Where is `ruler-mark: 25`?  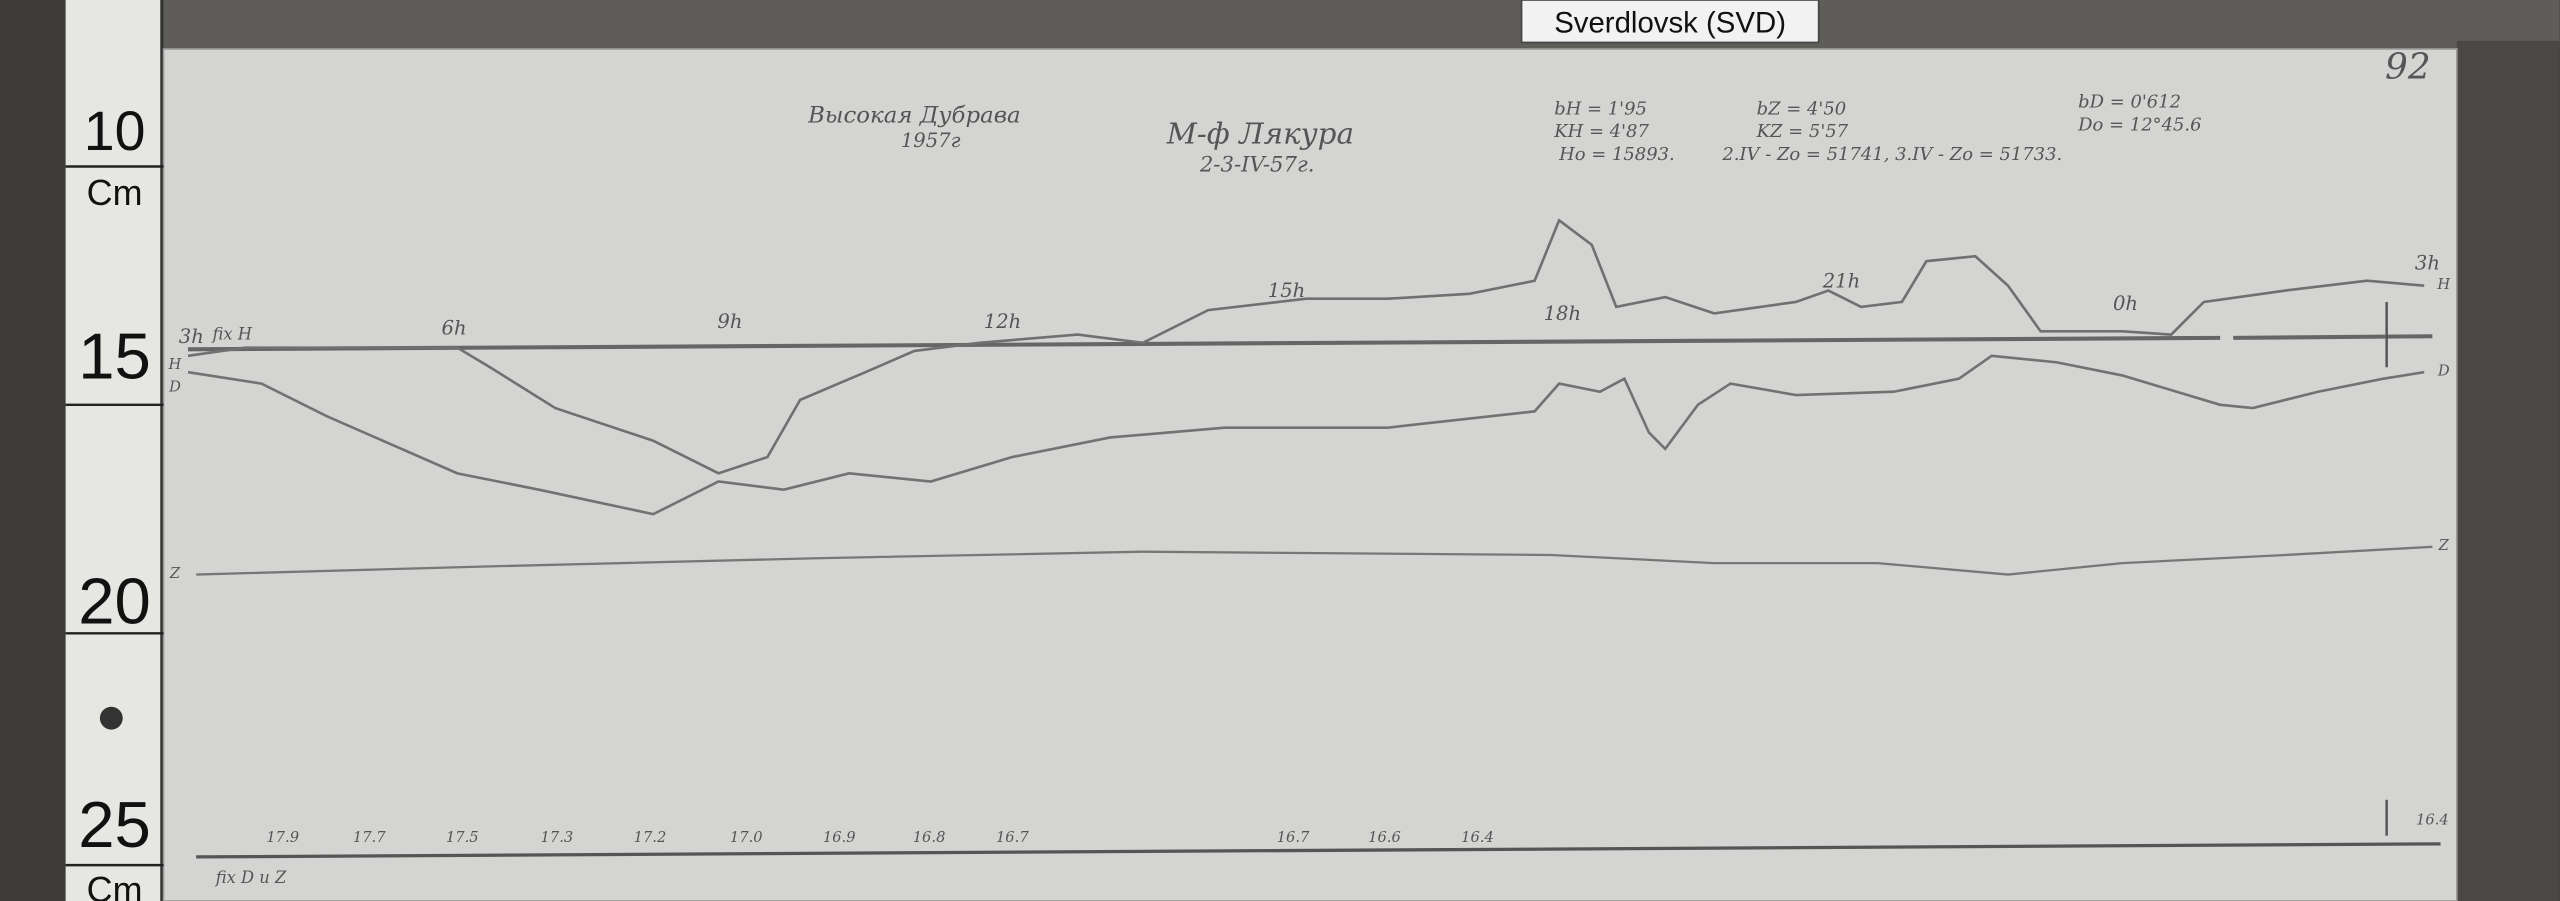
ruler-mark: 25 is located at coordinates (114, 824).